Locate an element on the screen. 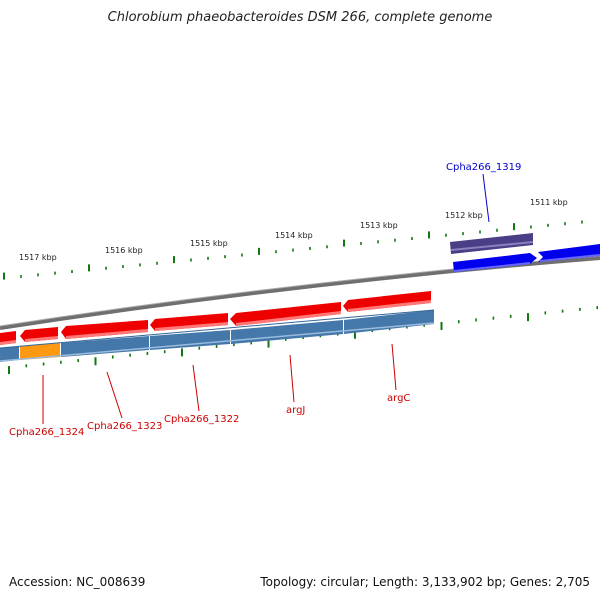 The height and width of the screenshot is (600, 600). gene-label-cpha266-1322: Cpha266_1322 is located at coordinates (201, 419).